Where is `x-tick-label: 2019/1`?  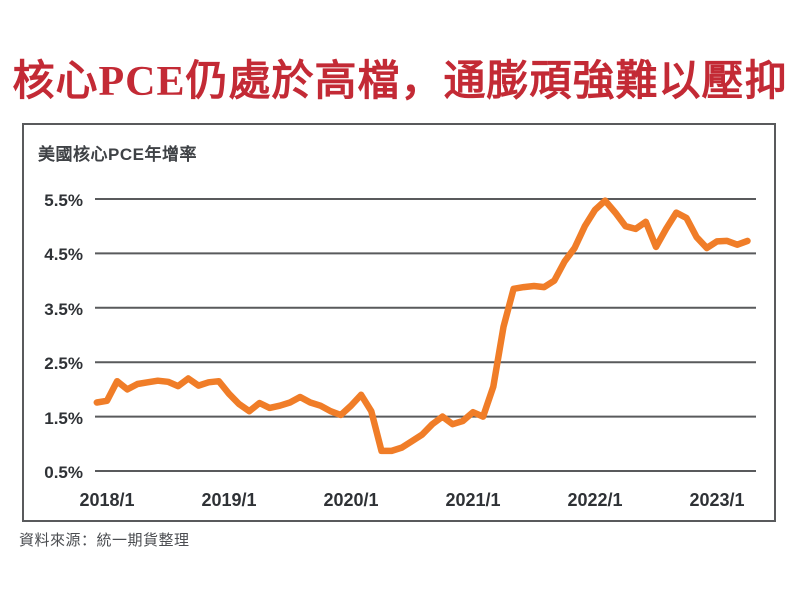
x-tick-label: 2019/1 is located at coordinates (229, 500).